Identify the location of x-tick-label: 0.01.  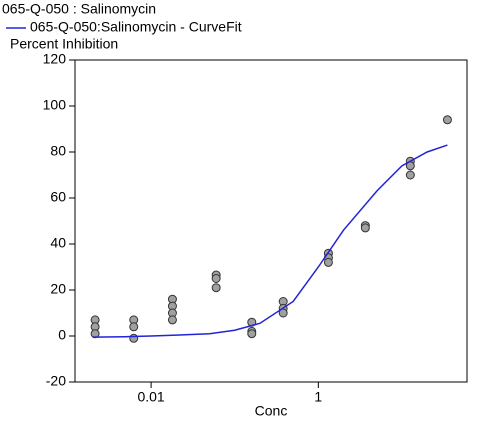
(150, 397).